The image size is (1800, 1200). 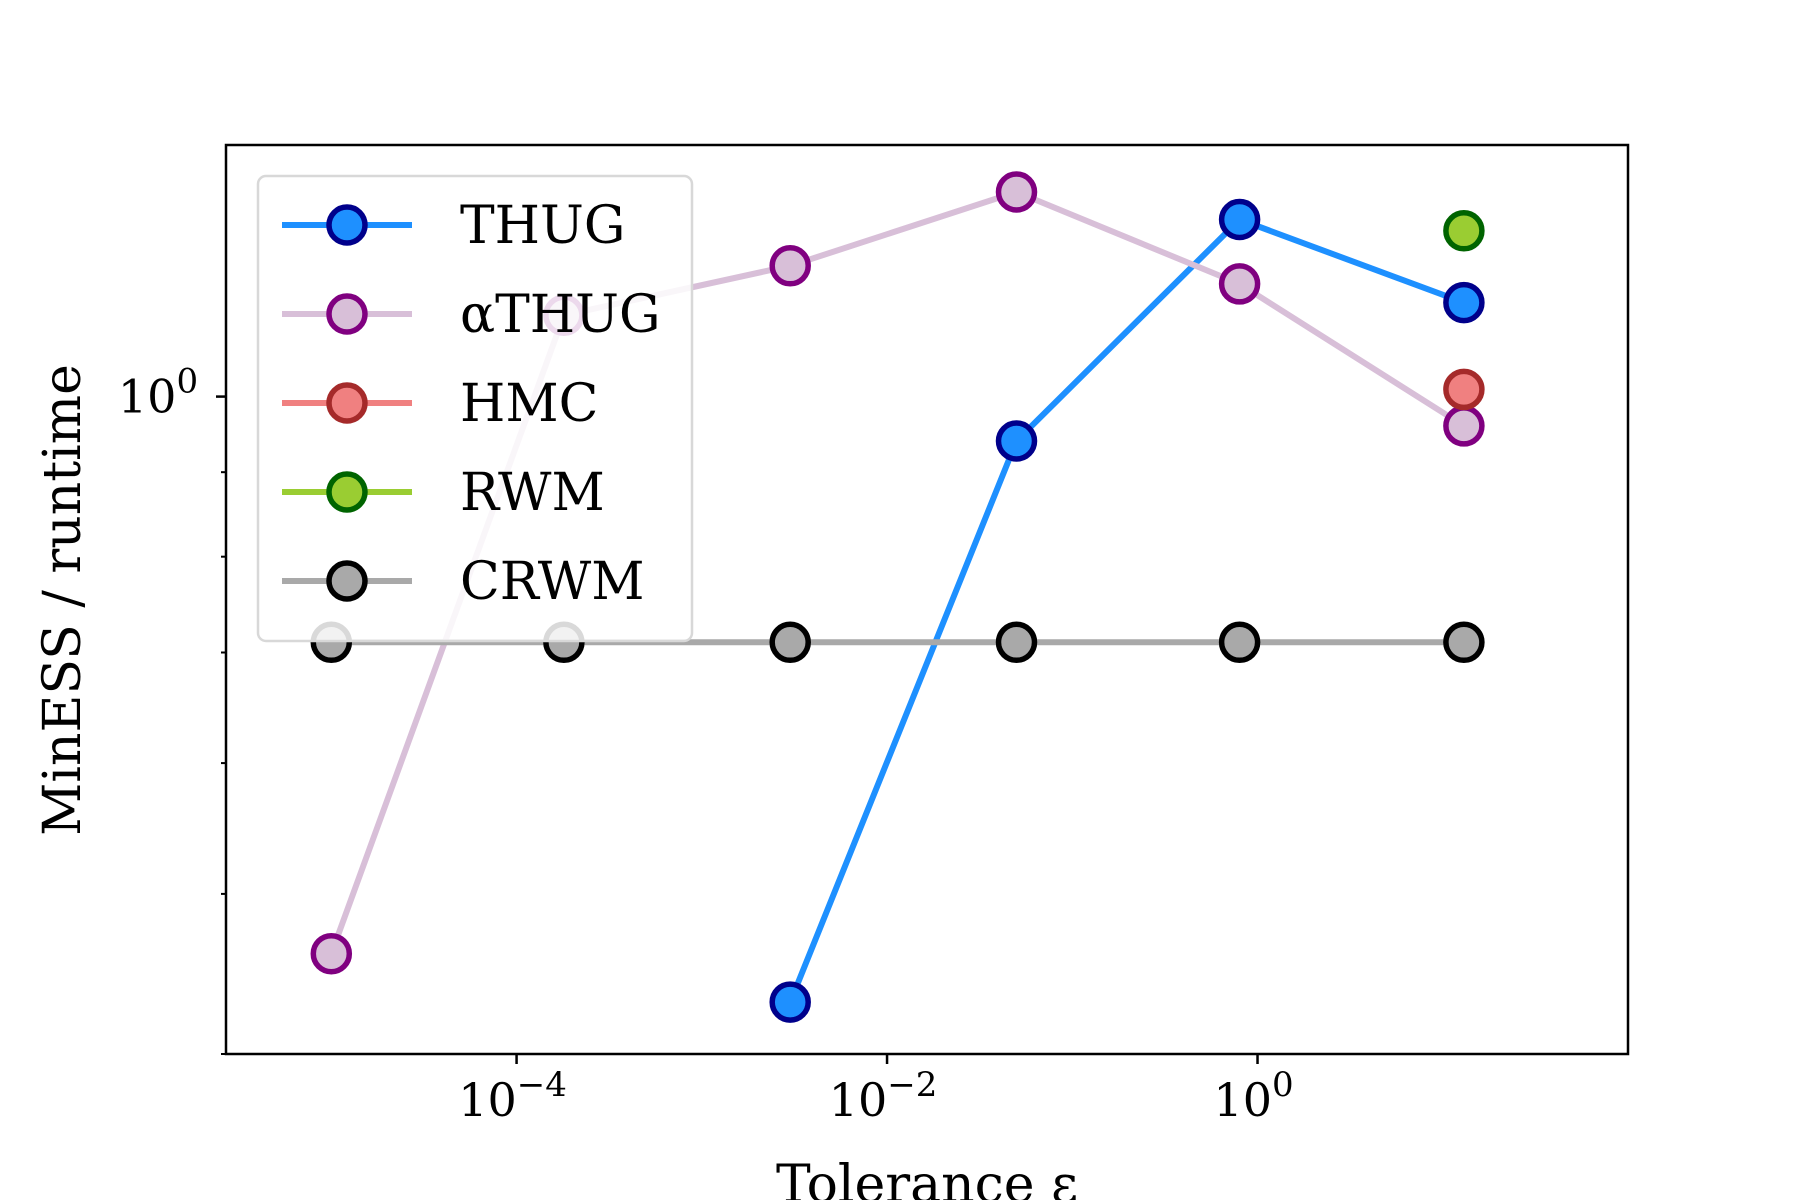 What do you see at coordinates (512, 1096) in the screenshot?
I see `x-tick-label-0: 10⁻⁴` at bounding box center [512, 1096].